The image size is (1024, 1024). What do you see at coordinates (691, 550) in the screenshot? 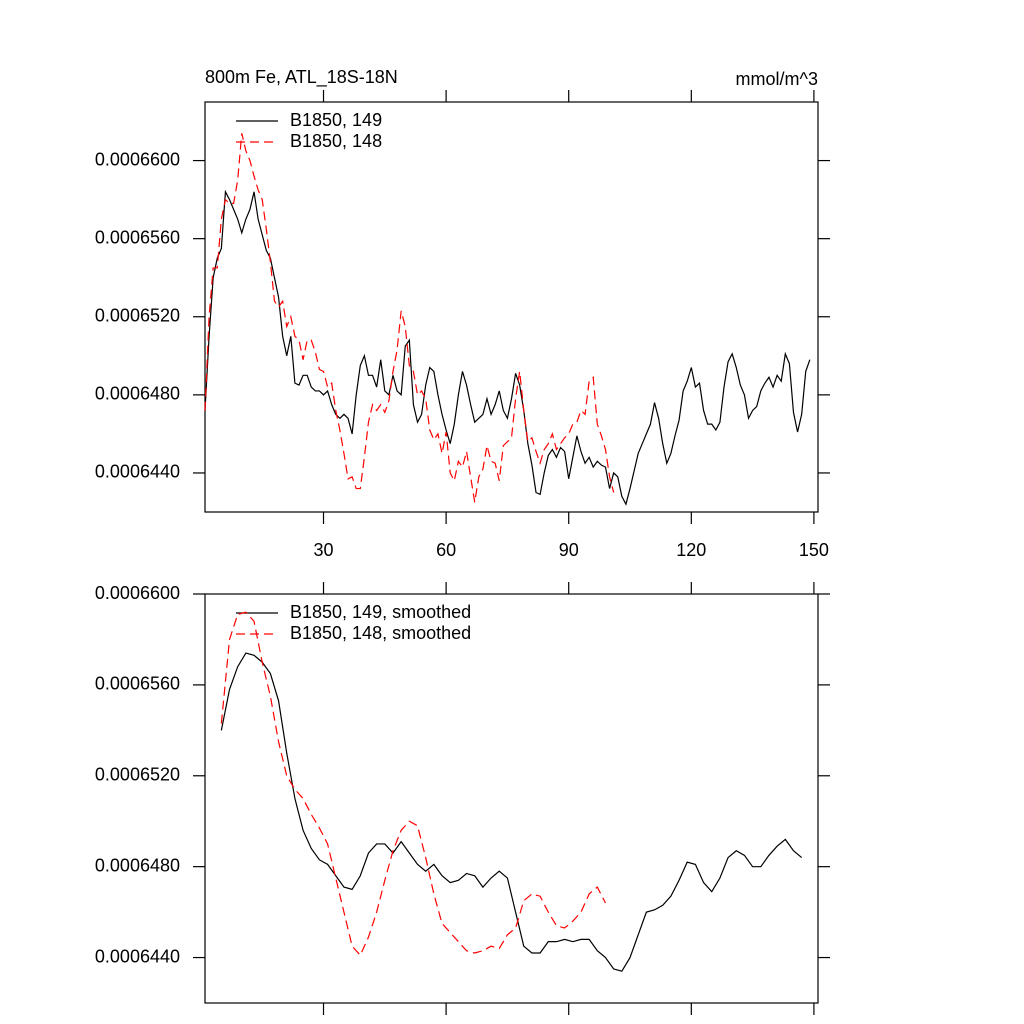
I see `x-tick-label: 120` at bounding box center [691, 550].